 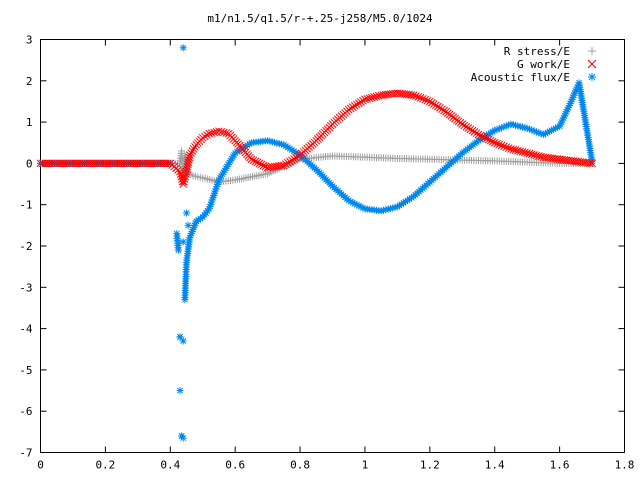 I want to click on x-tick-label: 0.6, so click(x=235, y=465).